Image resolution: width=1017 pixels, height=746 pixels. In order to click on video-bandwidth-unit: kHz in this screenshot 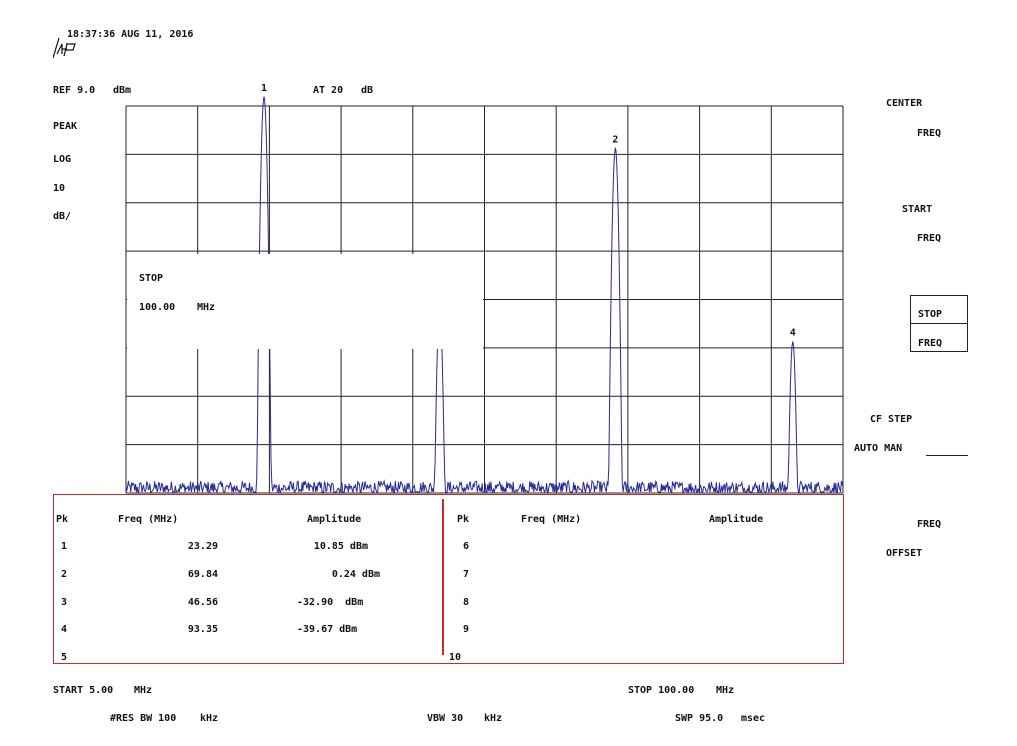, I will do `click(493, 718)`.